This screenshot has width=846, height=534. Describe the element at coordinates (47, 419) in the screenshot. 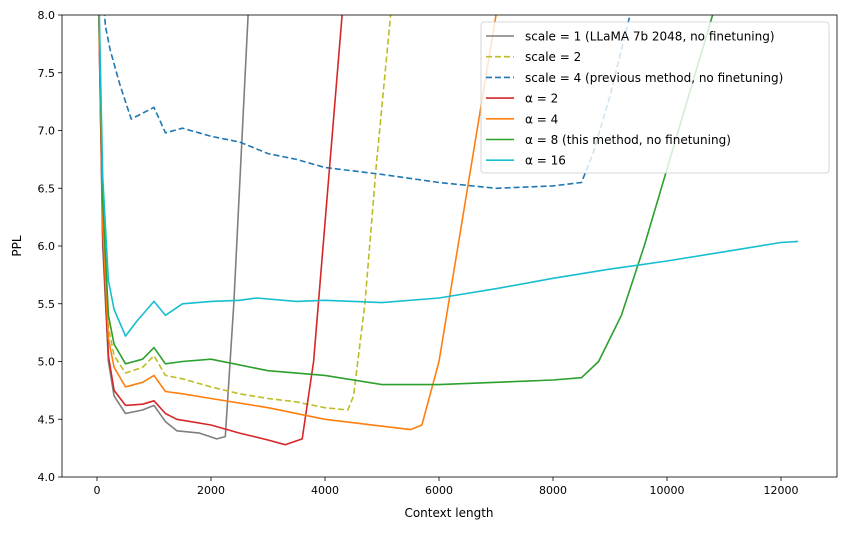

I see `y-tick-label: 4.5` at that location.